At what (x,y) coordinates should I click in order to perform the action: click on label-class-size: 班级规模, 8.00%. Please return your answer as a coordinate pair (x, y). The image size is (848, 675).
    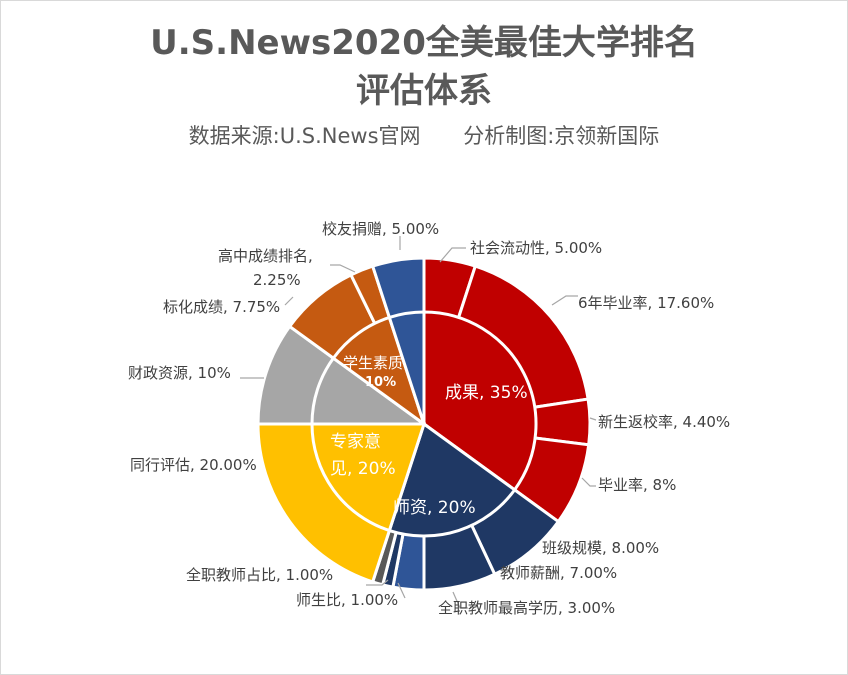
    Looking at the image, I should click on (600, 548).